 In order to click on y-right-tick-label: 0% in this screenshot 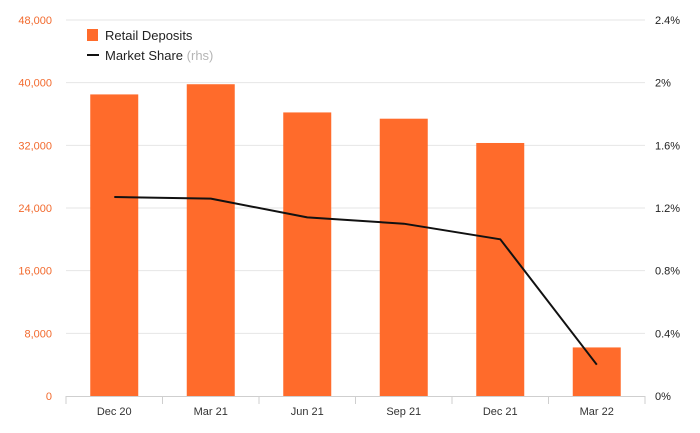, I will do `click(663, 397)`.